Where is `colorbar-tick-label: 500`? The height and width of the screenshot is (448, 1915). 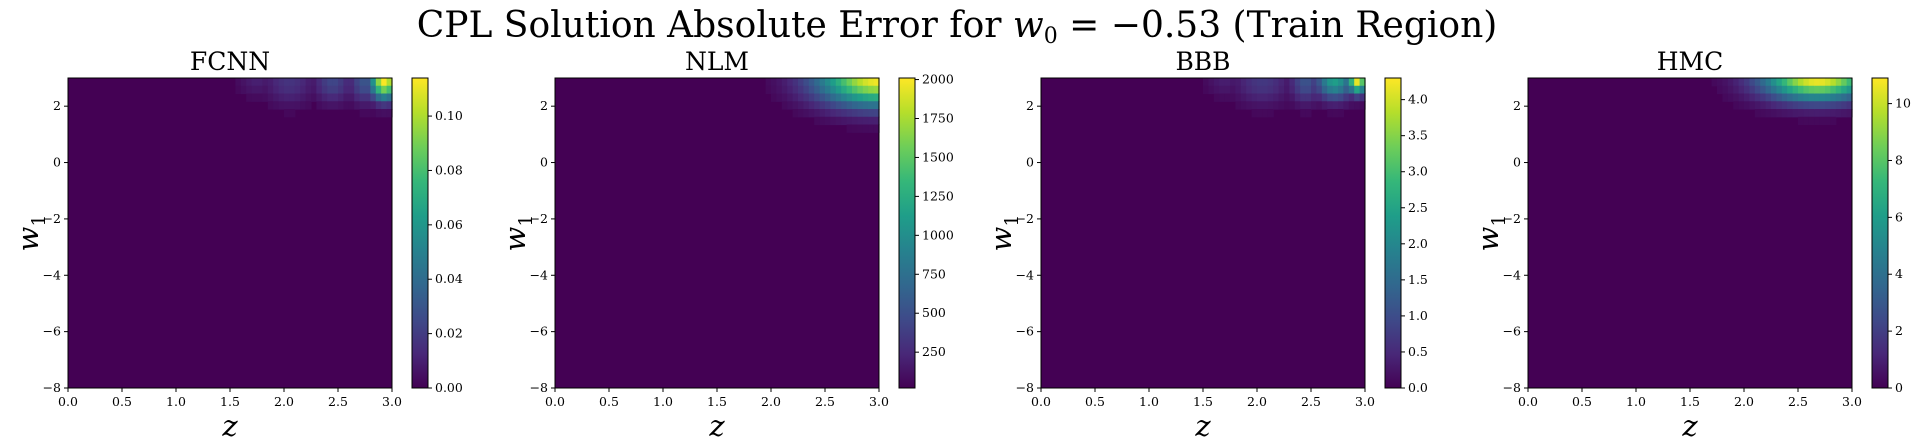 colorbar-tick-label: 500 is located at coordinates (934, 312).